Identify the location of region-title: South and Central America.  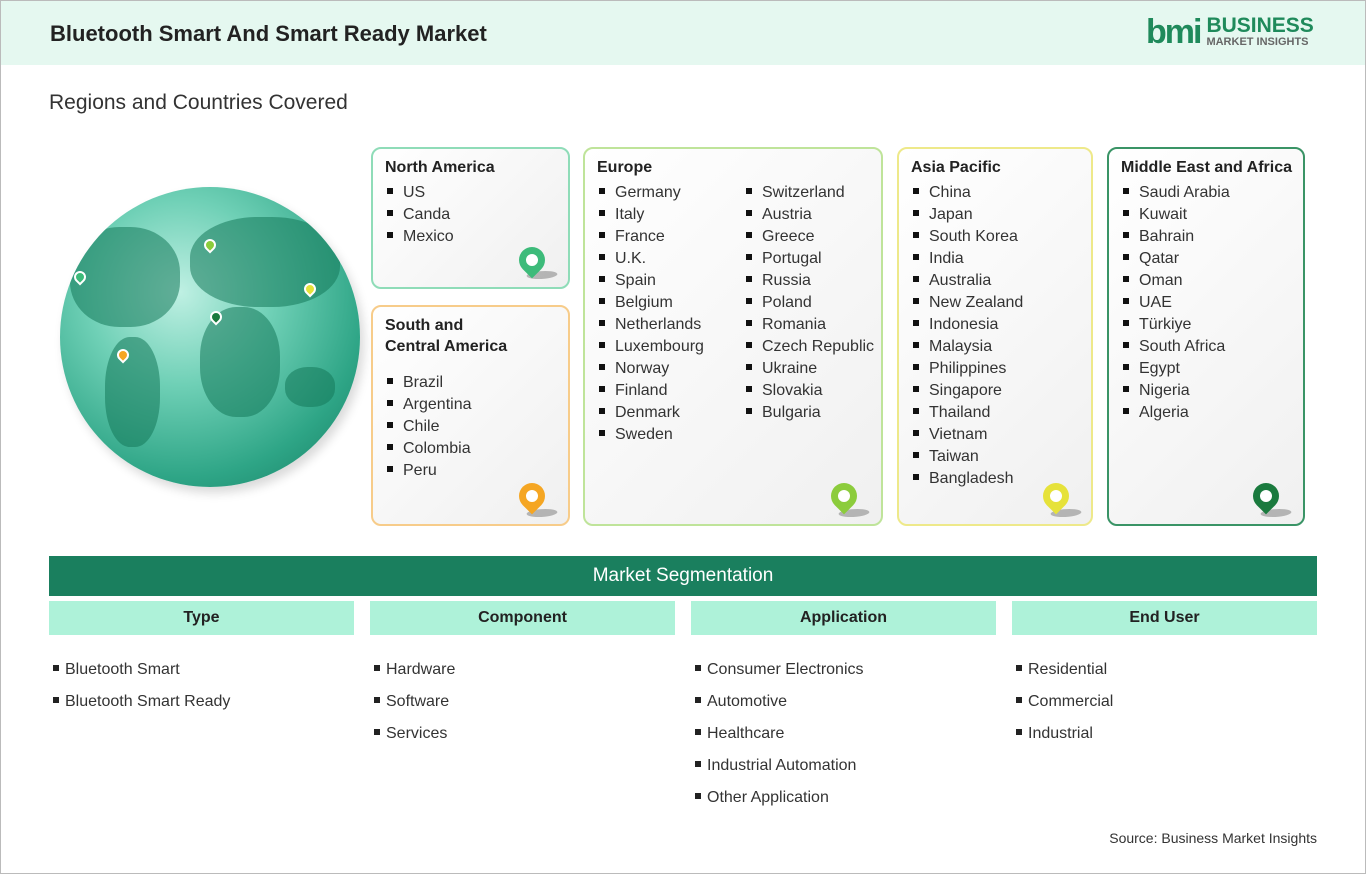
(446, 336).